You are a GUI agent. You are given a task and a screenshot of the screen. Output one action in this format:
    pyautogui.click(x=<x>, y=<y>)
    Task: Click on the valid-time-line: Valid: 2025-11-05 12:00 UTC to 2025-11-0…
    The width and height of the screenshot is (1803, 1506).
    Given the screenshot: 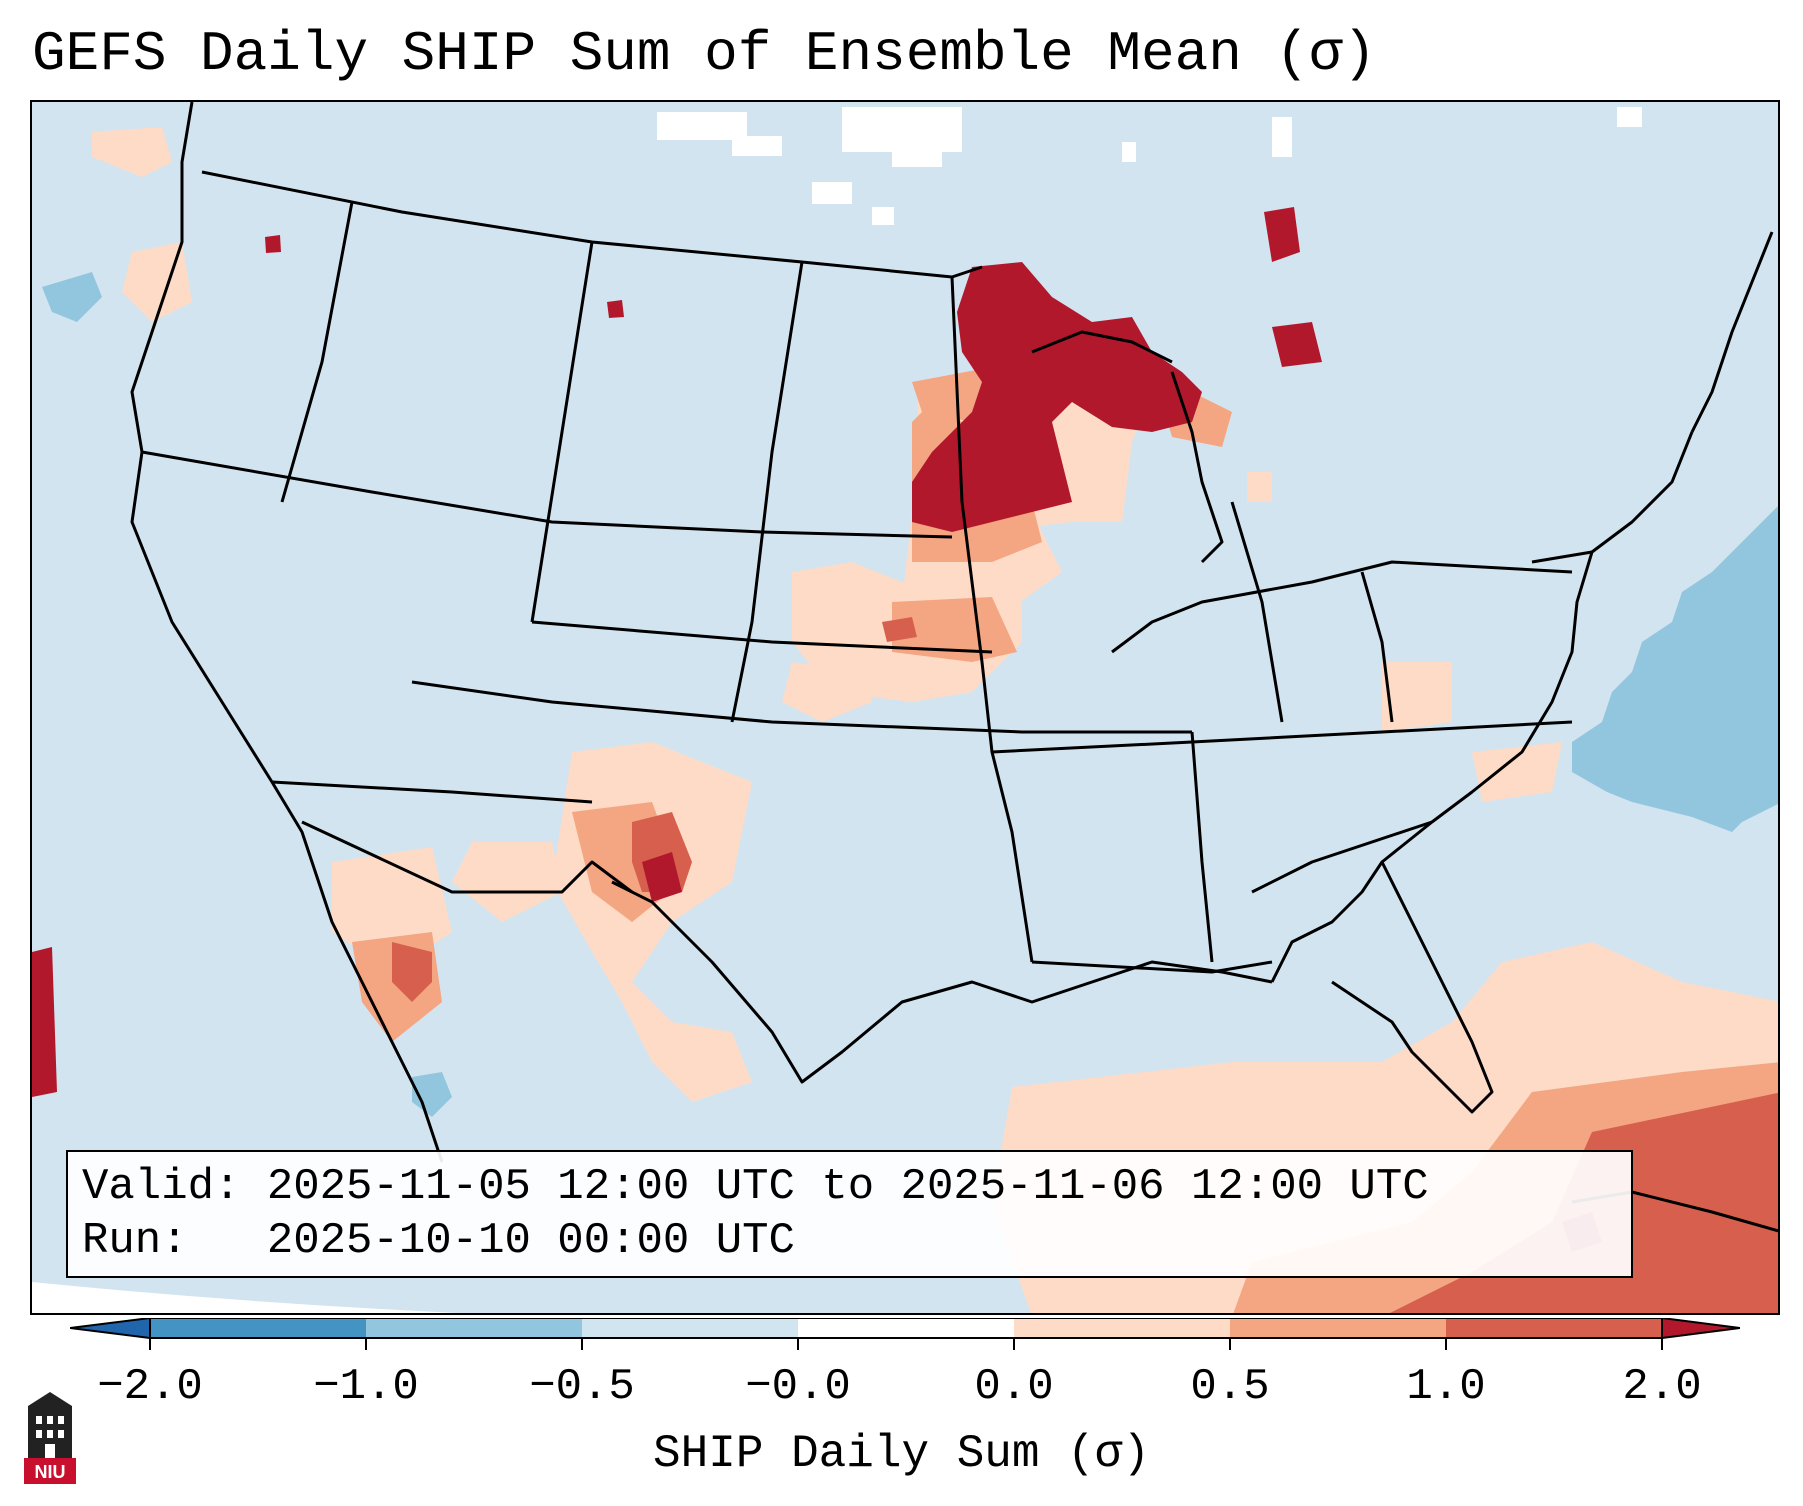 What is the action you would take?
    pyautogui.click(x=849, y=1187)
    